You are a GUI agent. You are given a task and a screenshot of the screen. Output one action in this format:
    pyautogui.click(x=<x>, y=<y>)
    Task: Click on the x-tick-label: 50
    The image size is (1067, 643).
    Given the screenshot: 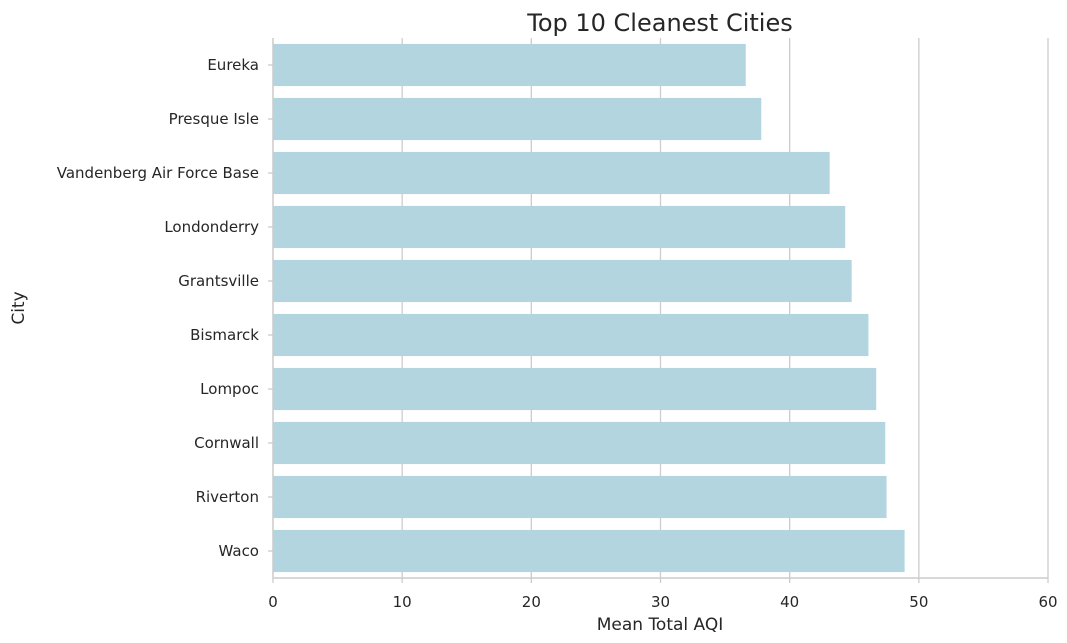 What is the action you would take?
    pyautogui.click(x=918, y=602)
    